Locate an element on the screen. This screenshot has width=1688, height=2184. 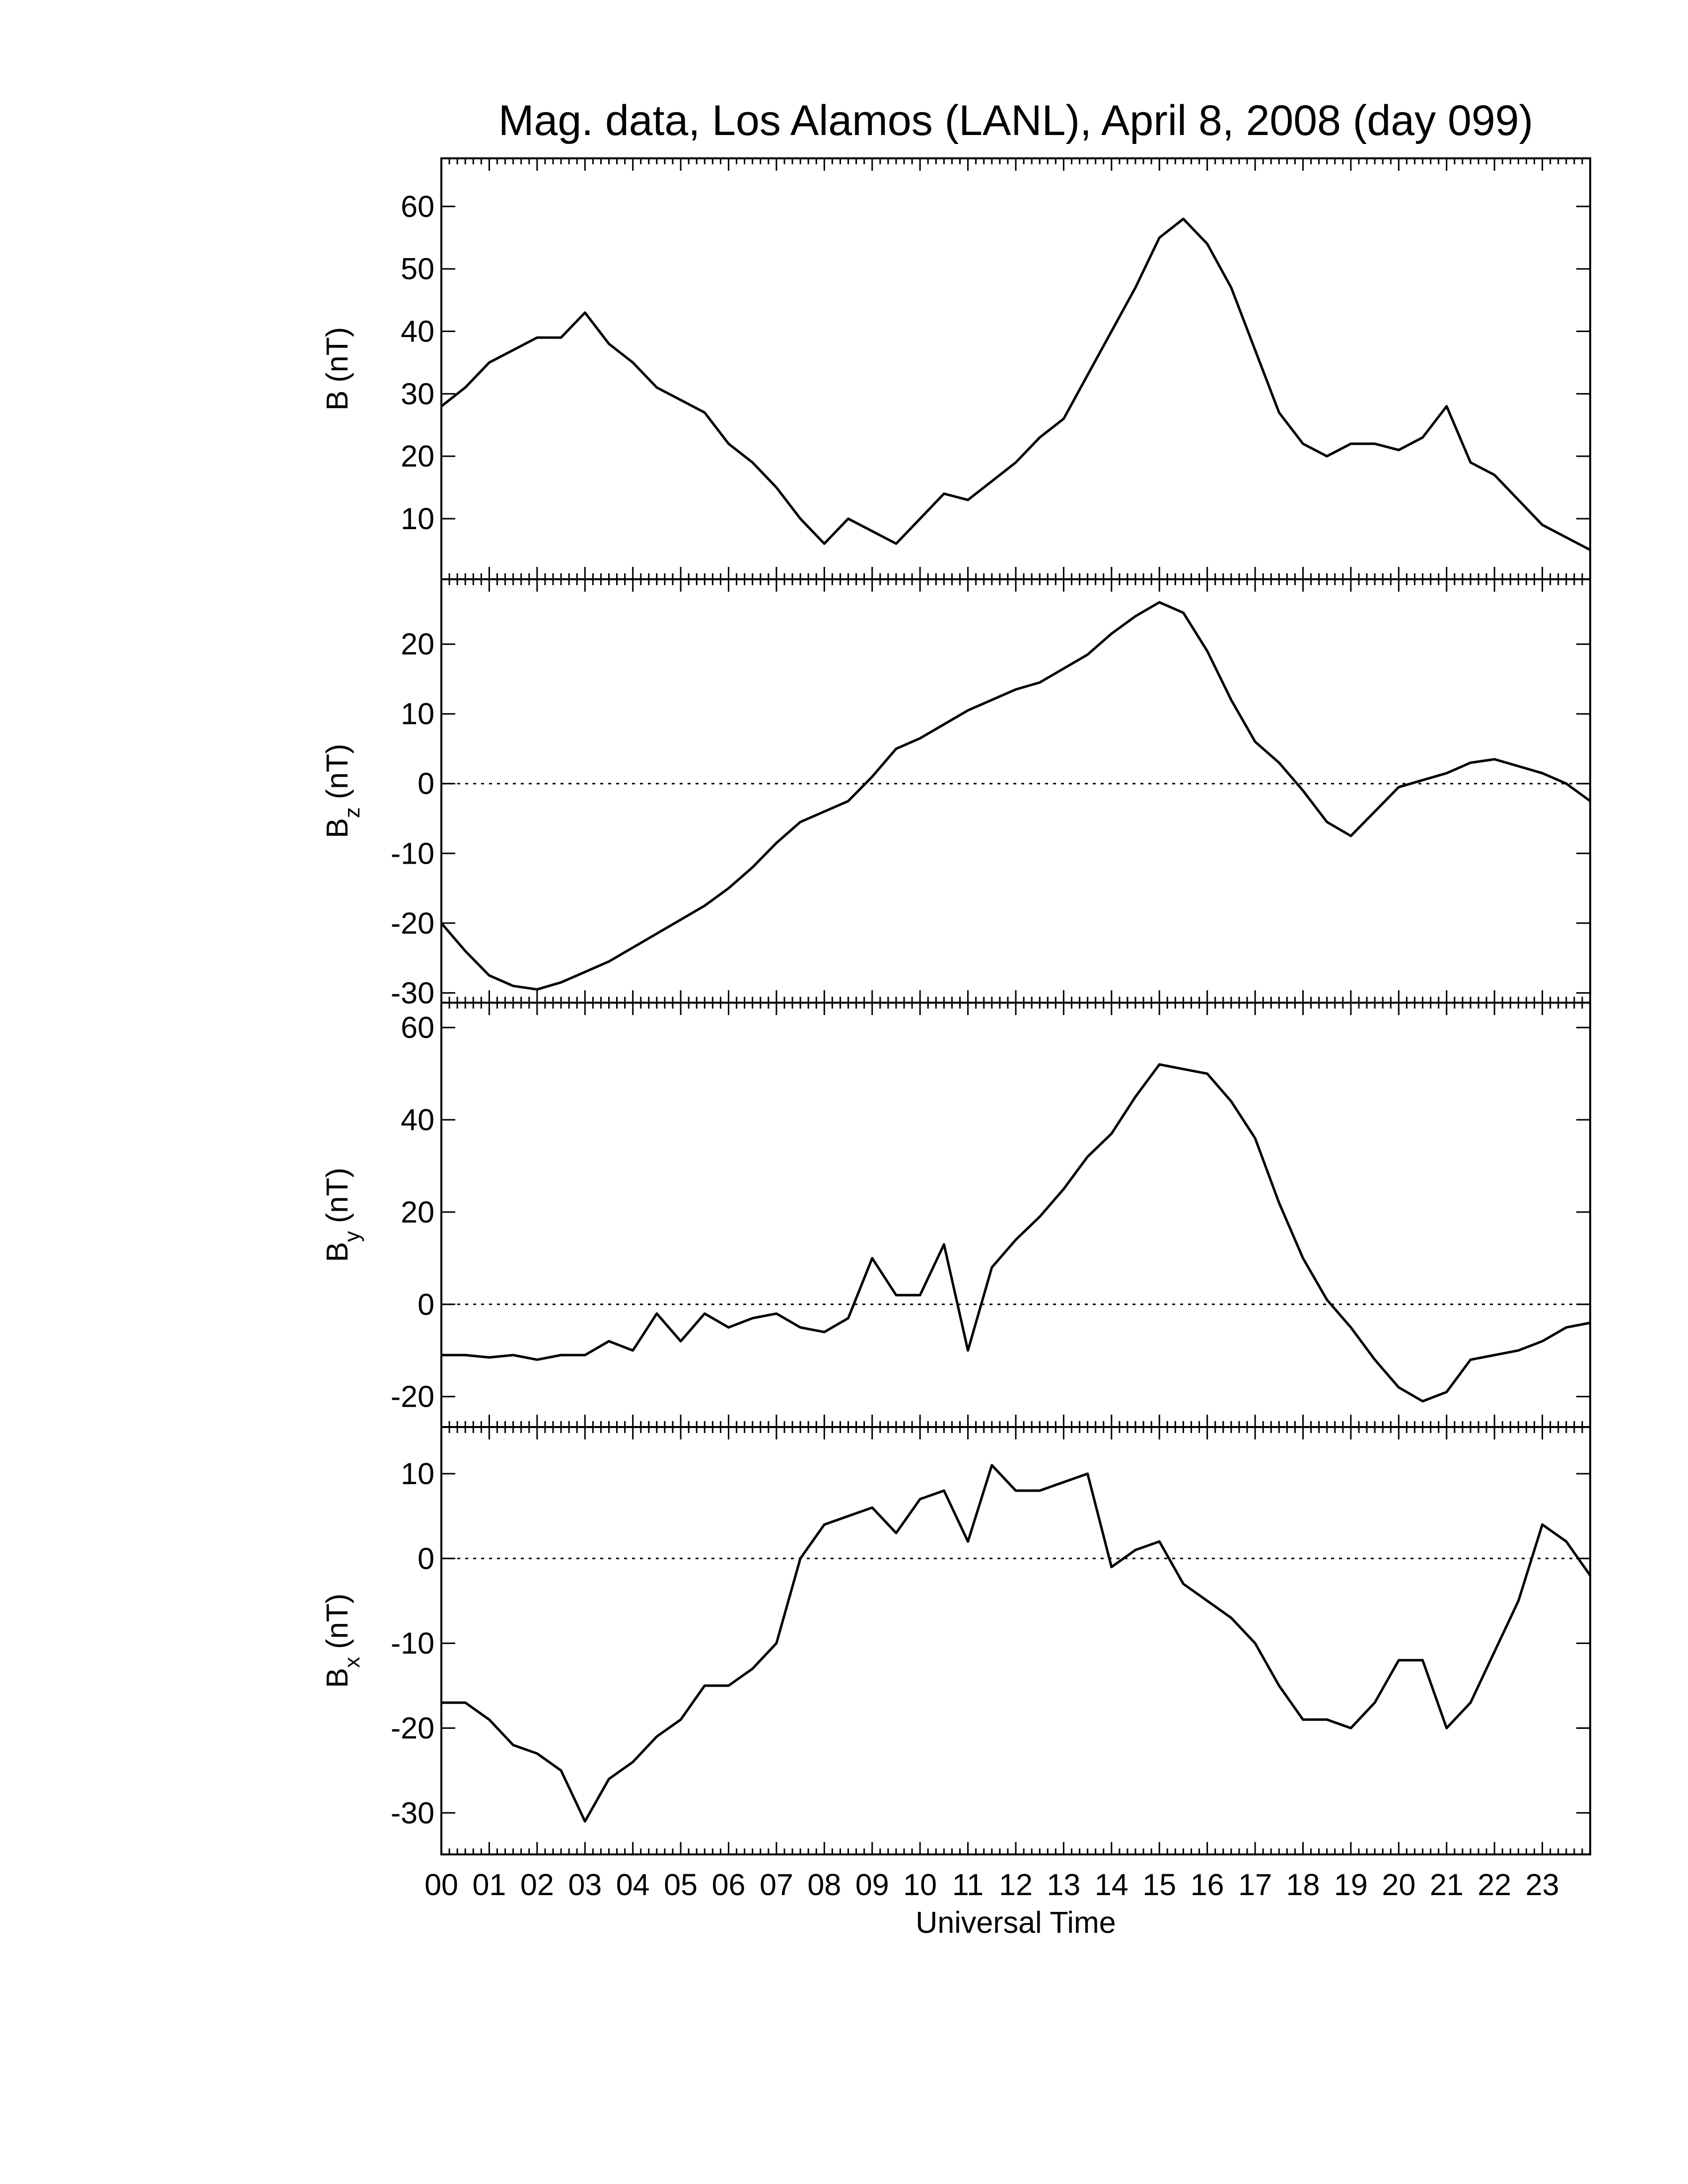
x-tick-label: 10 is located at coordinates (920, 1885).